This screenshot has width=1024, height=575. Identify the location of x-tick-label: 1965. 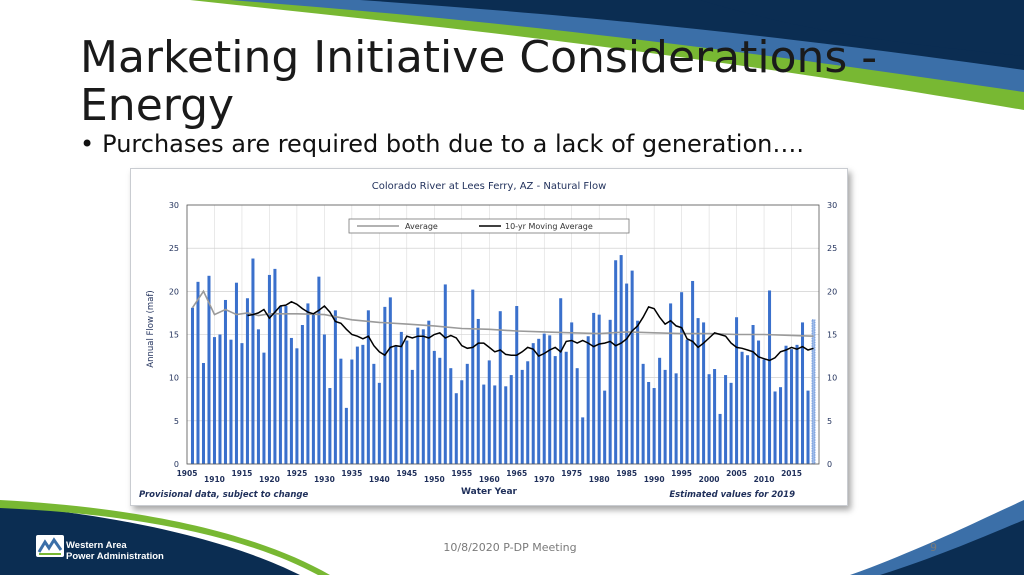
(516, 473).